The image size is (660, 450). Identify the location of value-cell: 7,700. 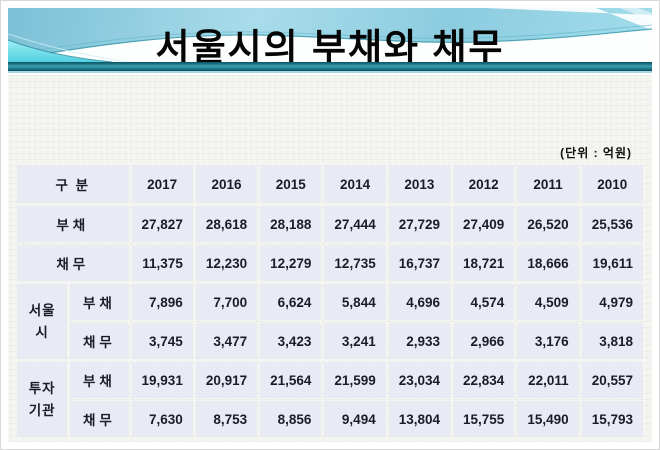
(226, 302).